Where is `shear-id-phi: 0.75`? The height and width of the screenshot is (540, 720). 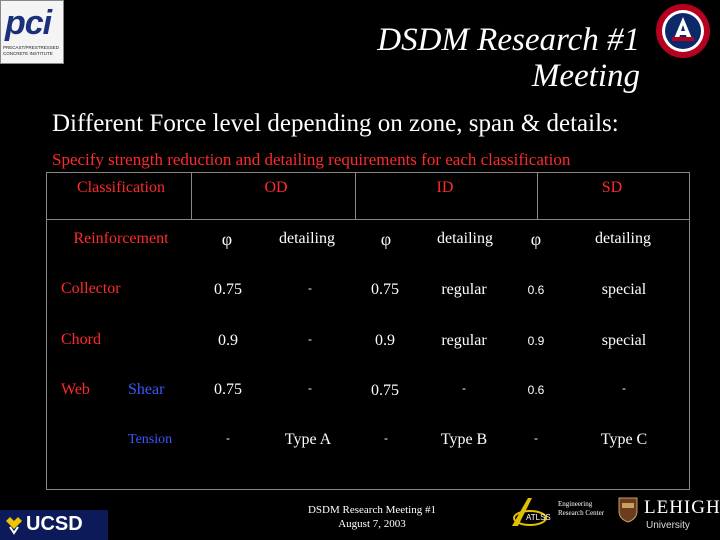 shear-id-phi: 0.75 is located at coordinates (385, 390).